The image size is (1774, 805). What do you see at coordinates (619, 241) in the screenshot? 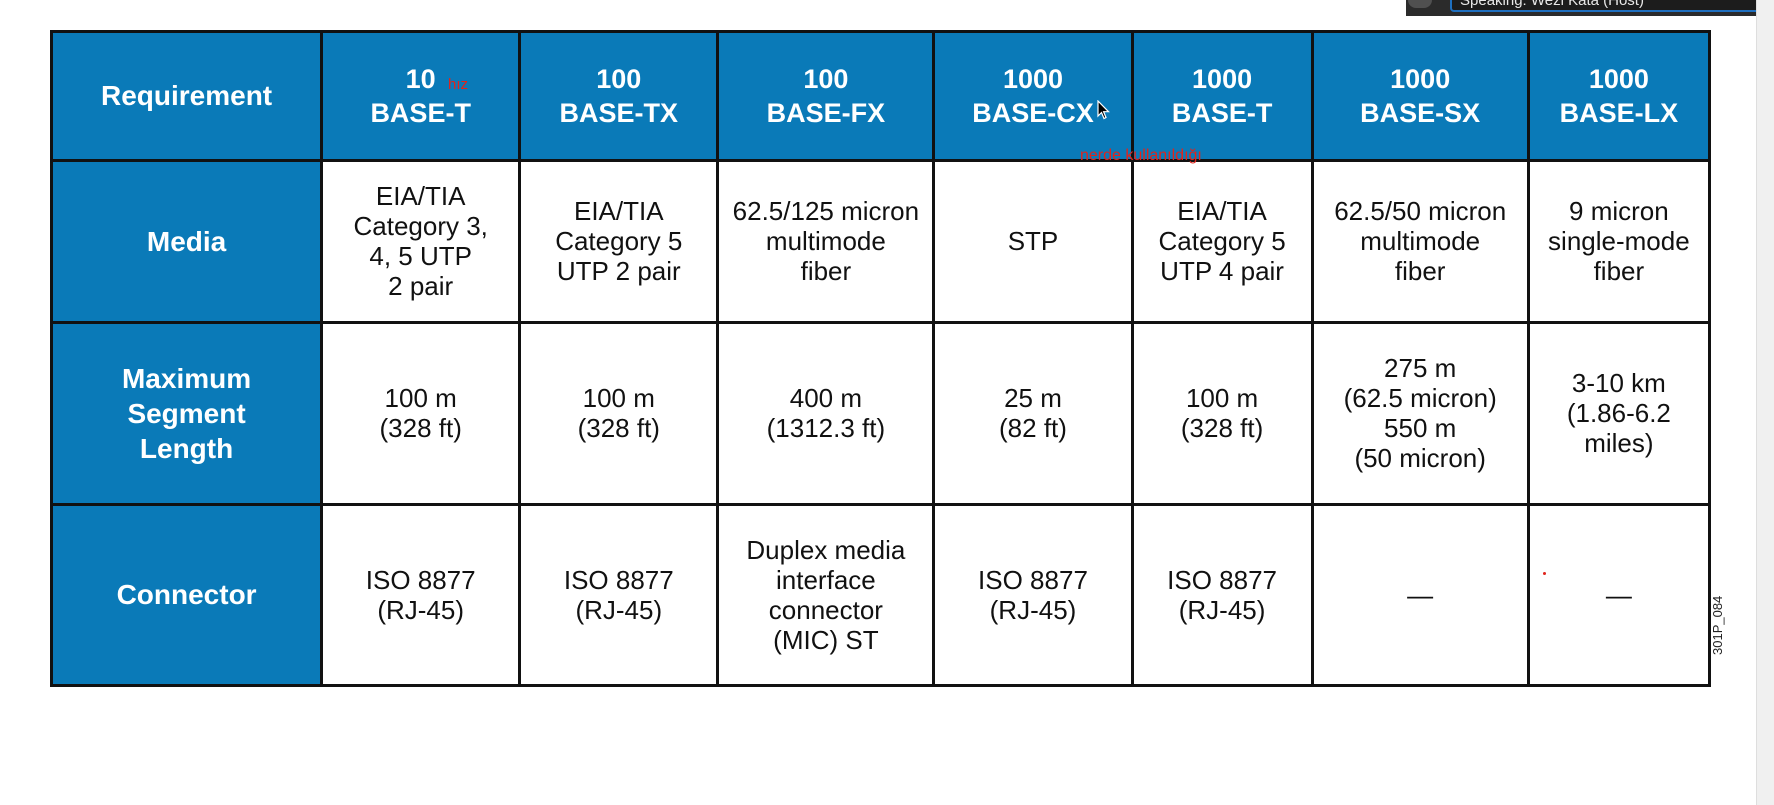
I see `table-cell: EIA/TIA Category 5 UTP 2 pair` at bounding box center [619, 241].